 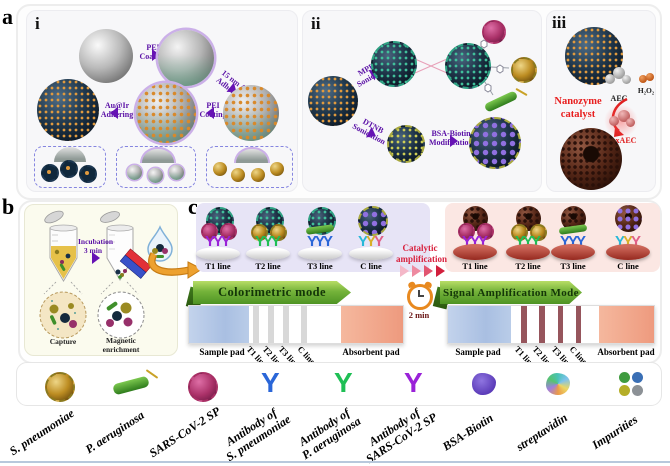 I want to click on sphere-surface-dome, so click(x=70, y=154).